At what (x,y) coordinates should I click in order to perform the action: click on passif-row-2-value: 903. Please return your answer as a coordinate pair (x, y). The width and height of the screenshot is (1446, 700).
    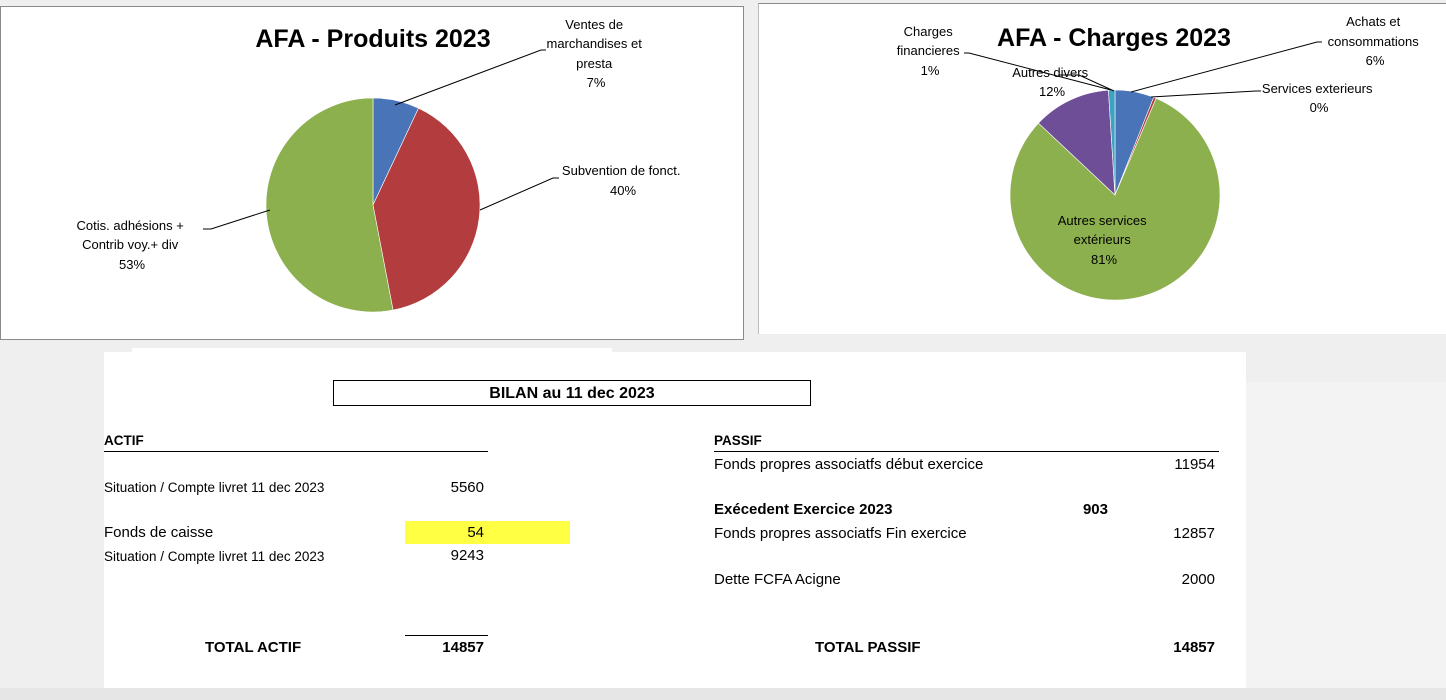
    Looking at the image, I should click on (1095, 509).